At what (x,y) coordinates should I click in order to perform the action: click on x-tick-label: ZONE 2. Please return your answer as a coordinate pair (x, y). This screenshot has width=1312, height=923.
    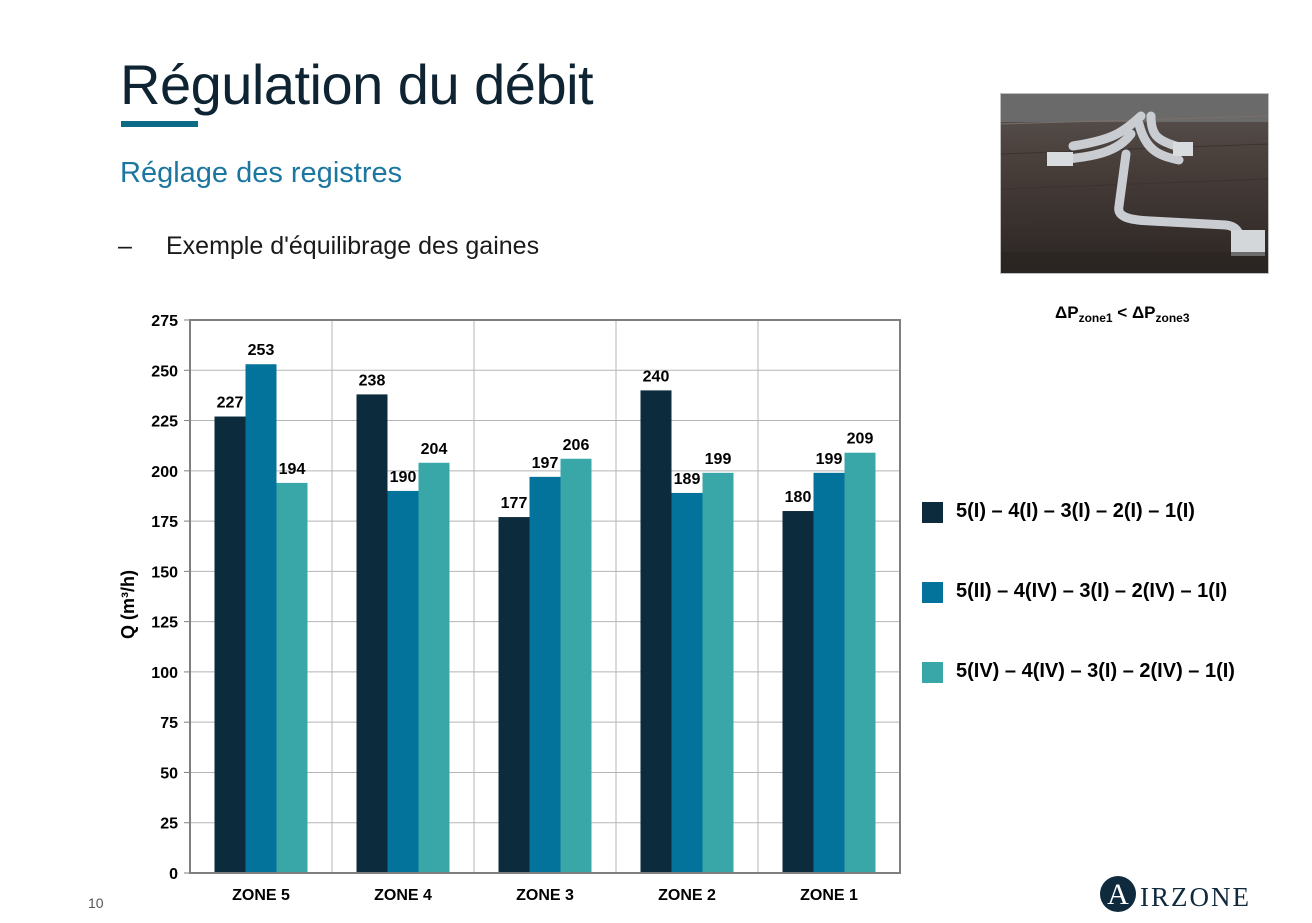
    Looking at the image, I should click on (687, 895).